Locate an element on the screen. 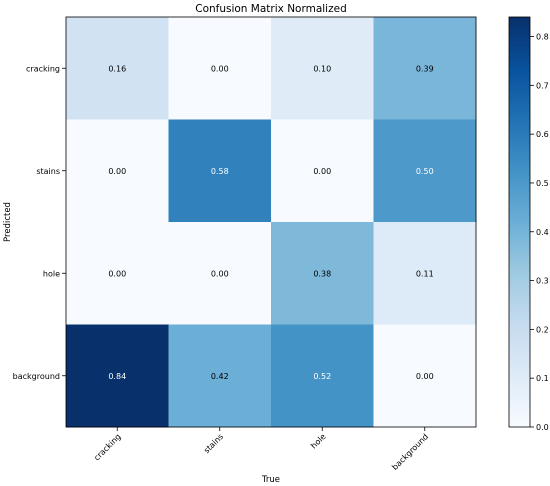 The image size is (550, 486). colorbar-tick-label: 0.0 is located at coordinates (542, 427).